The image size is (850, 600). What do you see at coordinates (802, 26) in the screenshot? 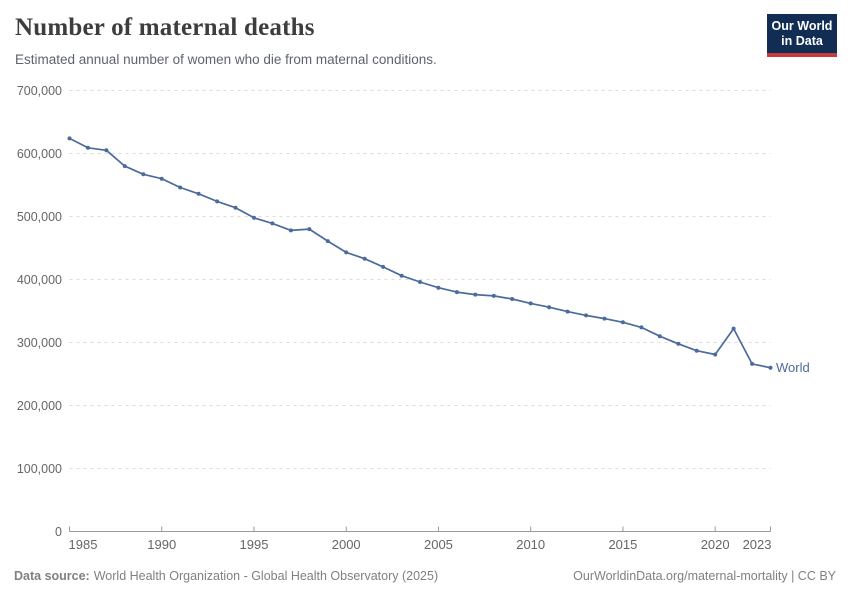
I see `owid-logo-line1: Our World` at bounding box center [802, 26].